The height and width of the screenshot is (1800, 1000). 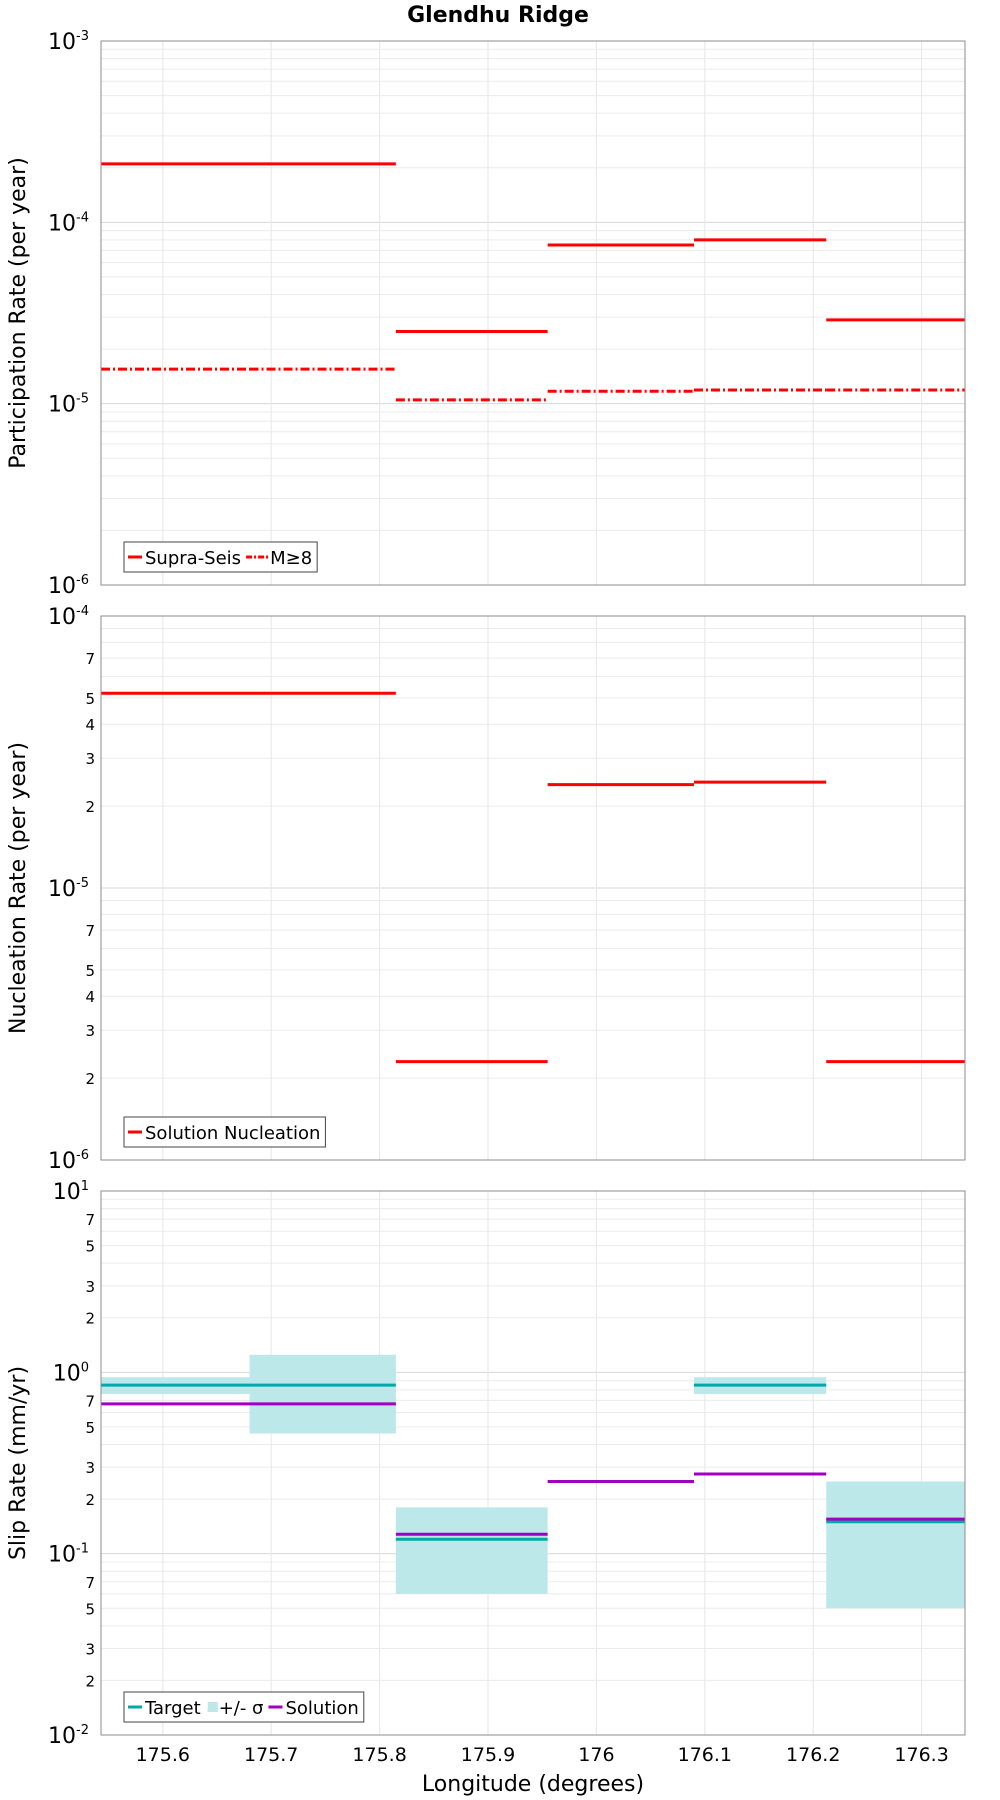 What do you see at coordinates (271, 1755) in the screenshot?
I see `x-tick-label: 175.7` at bounding box center [271, 1755].